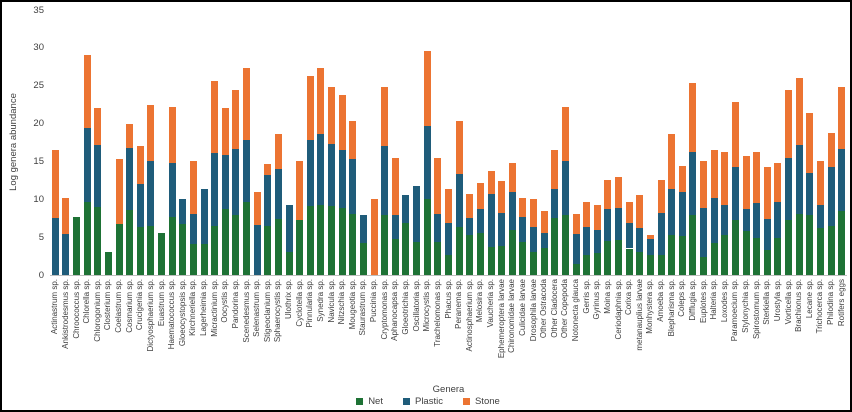 This screenshot has width=852, height=412. Describe the element at coordinates (629, 297) in the screenshot. I see `x-tick-label: Corixa sp.` at that location.